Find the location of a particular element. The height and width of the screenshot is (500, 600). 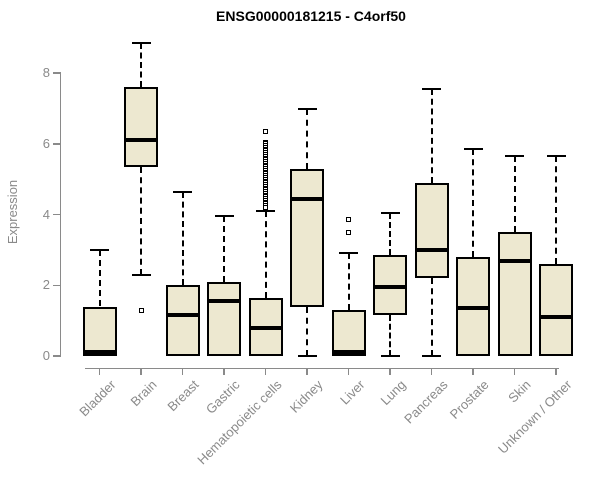

whisker-high-brain is located at coordinates (141, 65).